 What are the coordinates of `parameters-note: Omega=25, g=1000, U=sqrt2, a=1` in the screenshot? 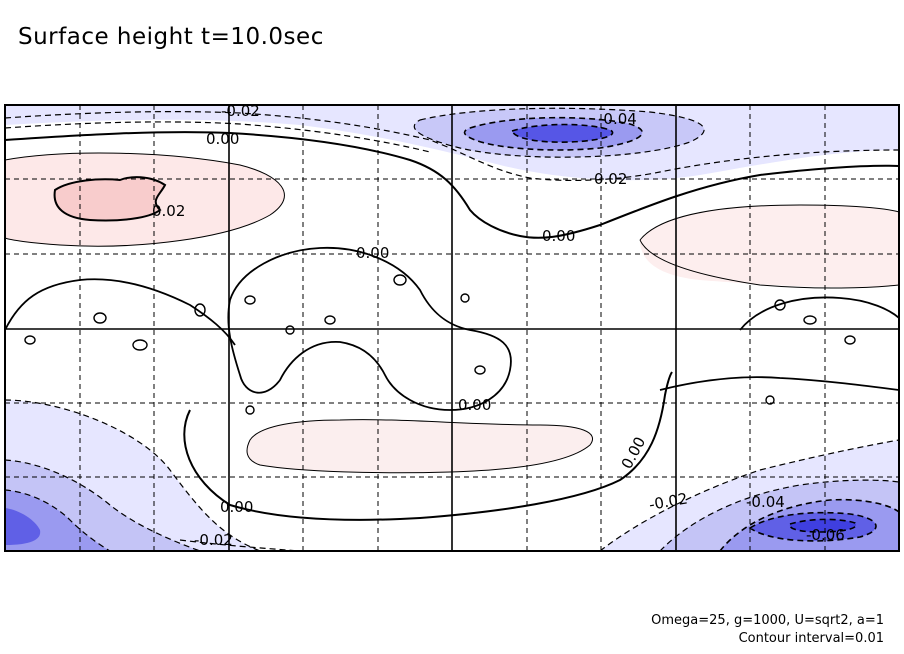 It's located at (767, 620).